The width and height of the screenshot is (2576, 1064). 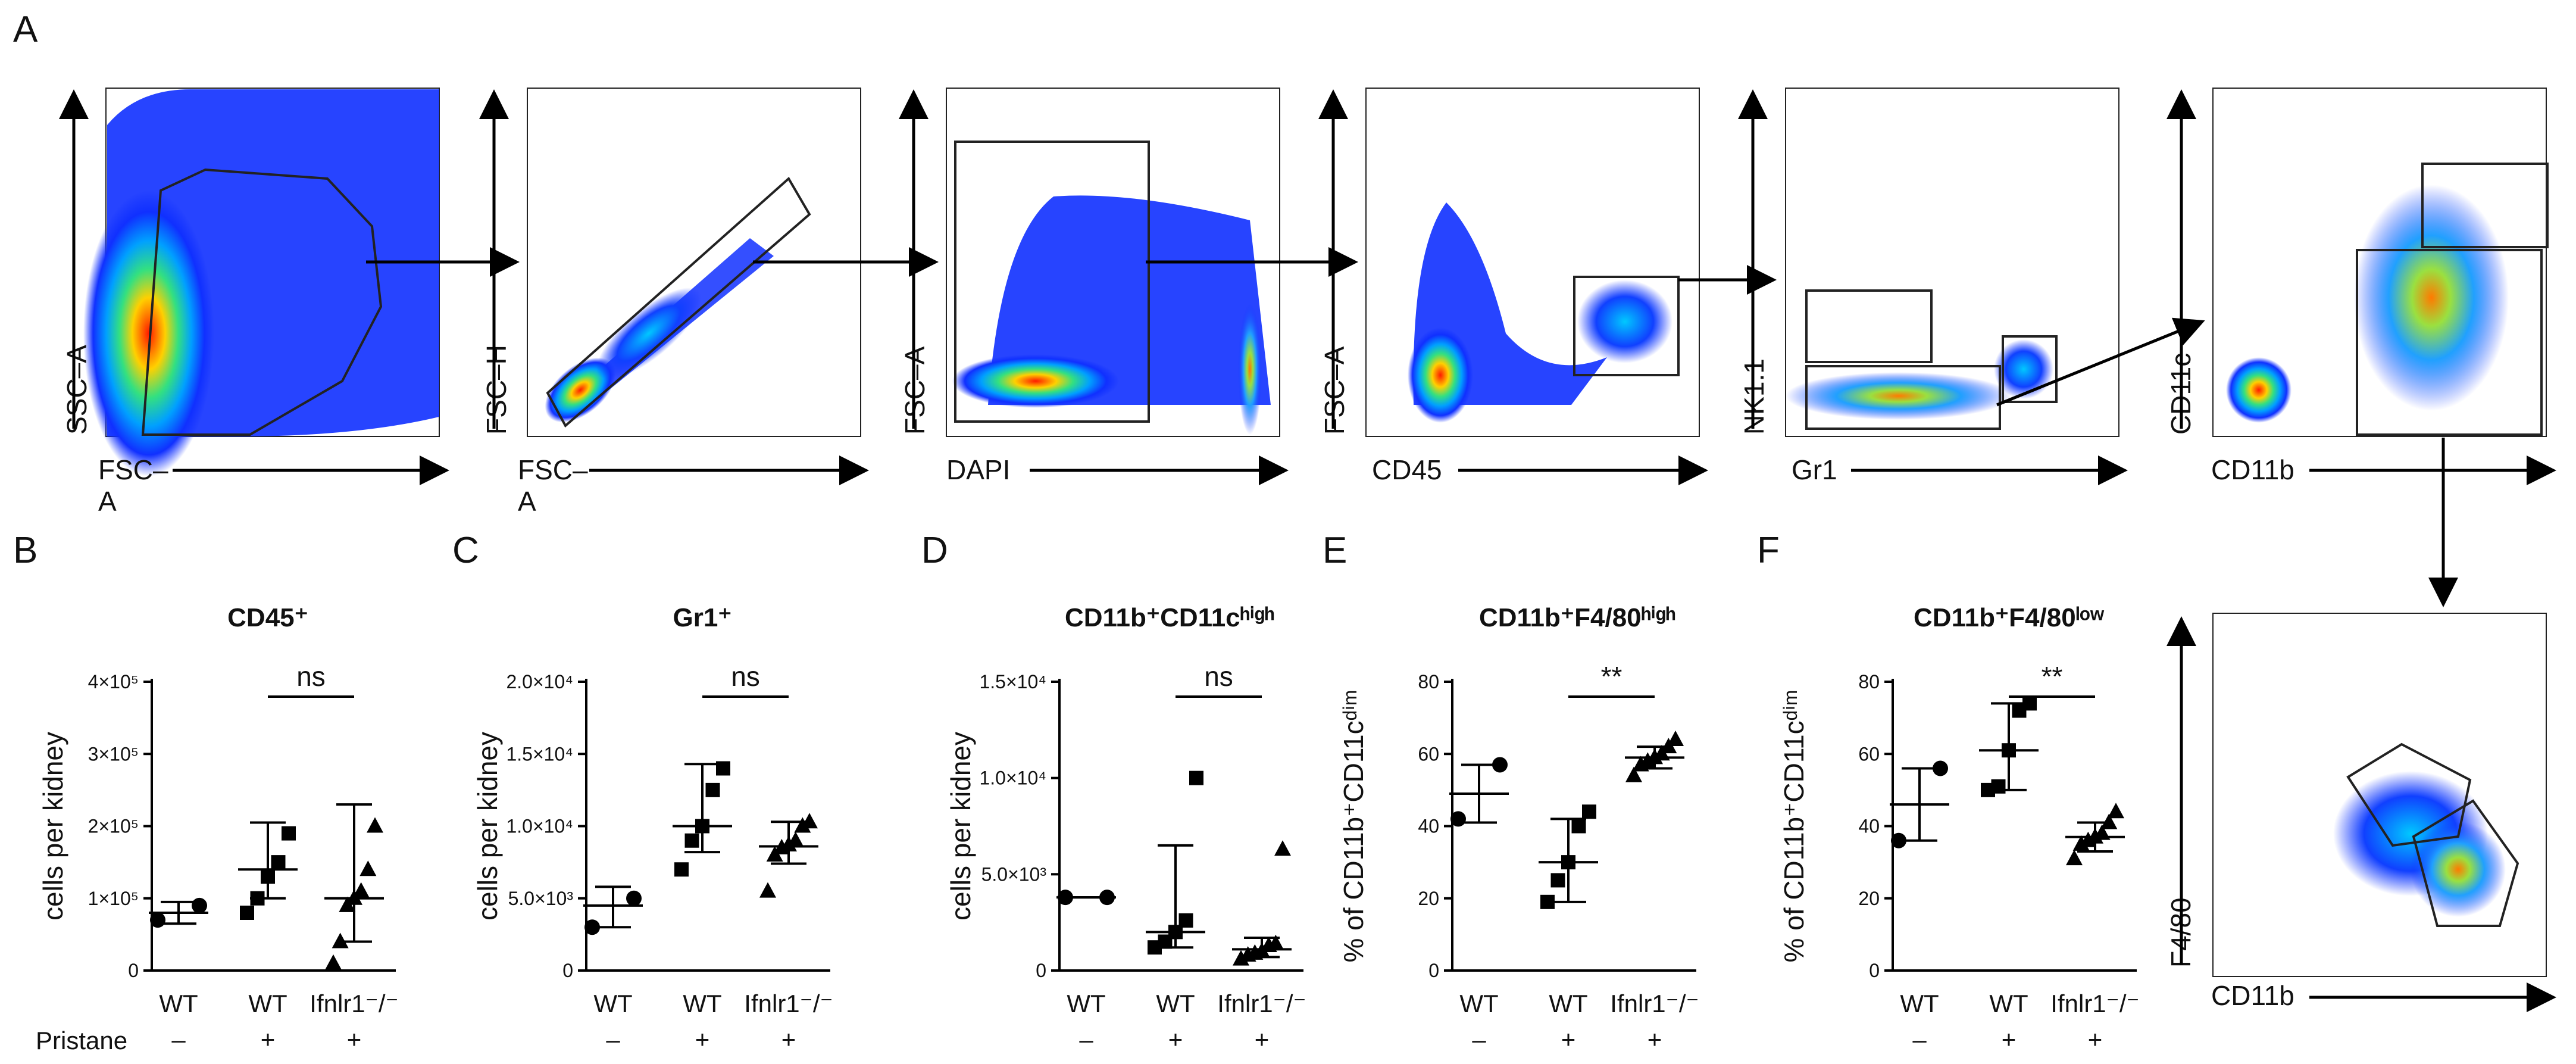 What do you see at coordinates (1903, 397) in the screenshot?
I see `facs-plot-5-gate-gr1-low` at bounding box center [1903, 397].